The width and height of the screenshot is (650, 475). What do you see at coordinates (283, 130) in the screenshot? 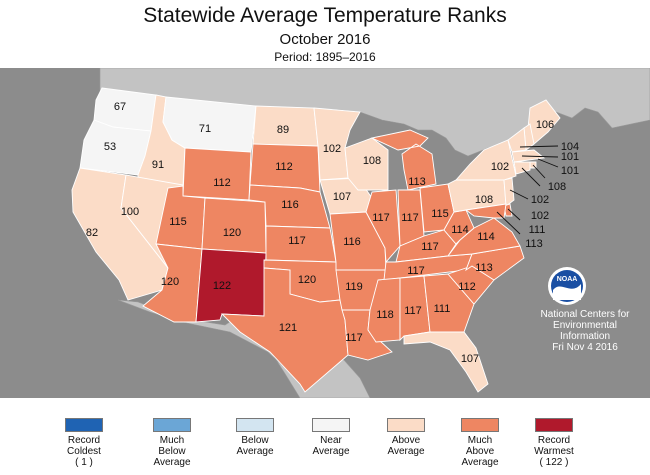
I see `rank-ND: 89` at bounding box center [283, 130].